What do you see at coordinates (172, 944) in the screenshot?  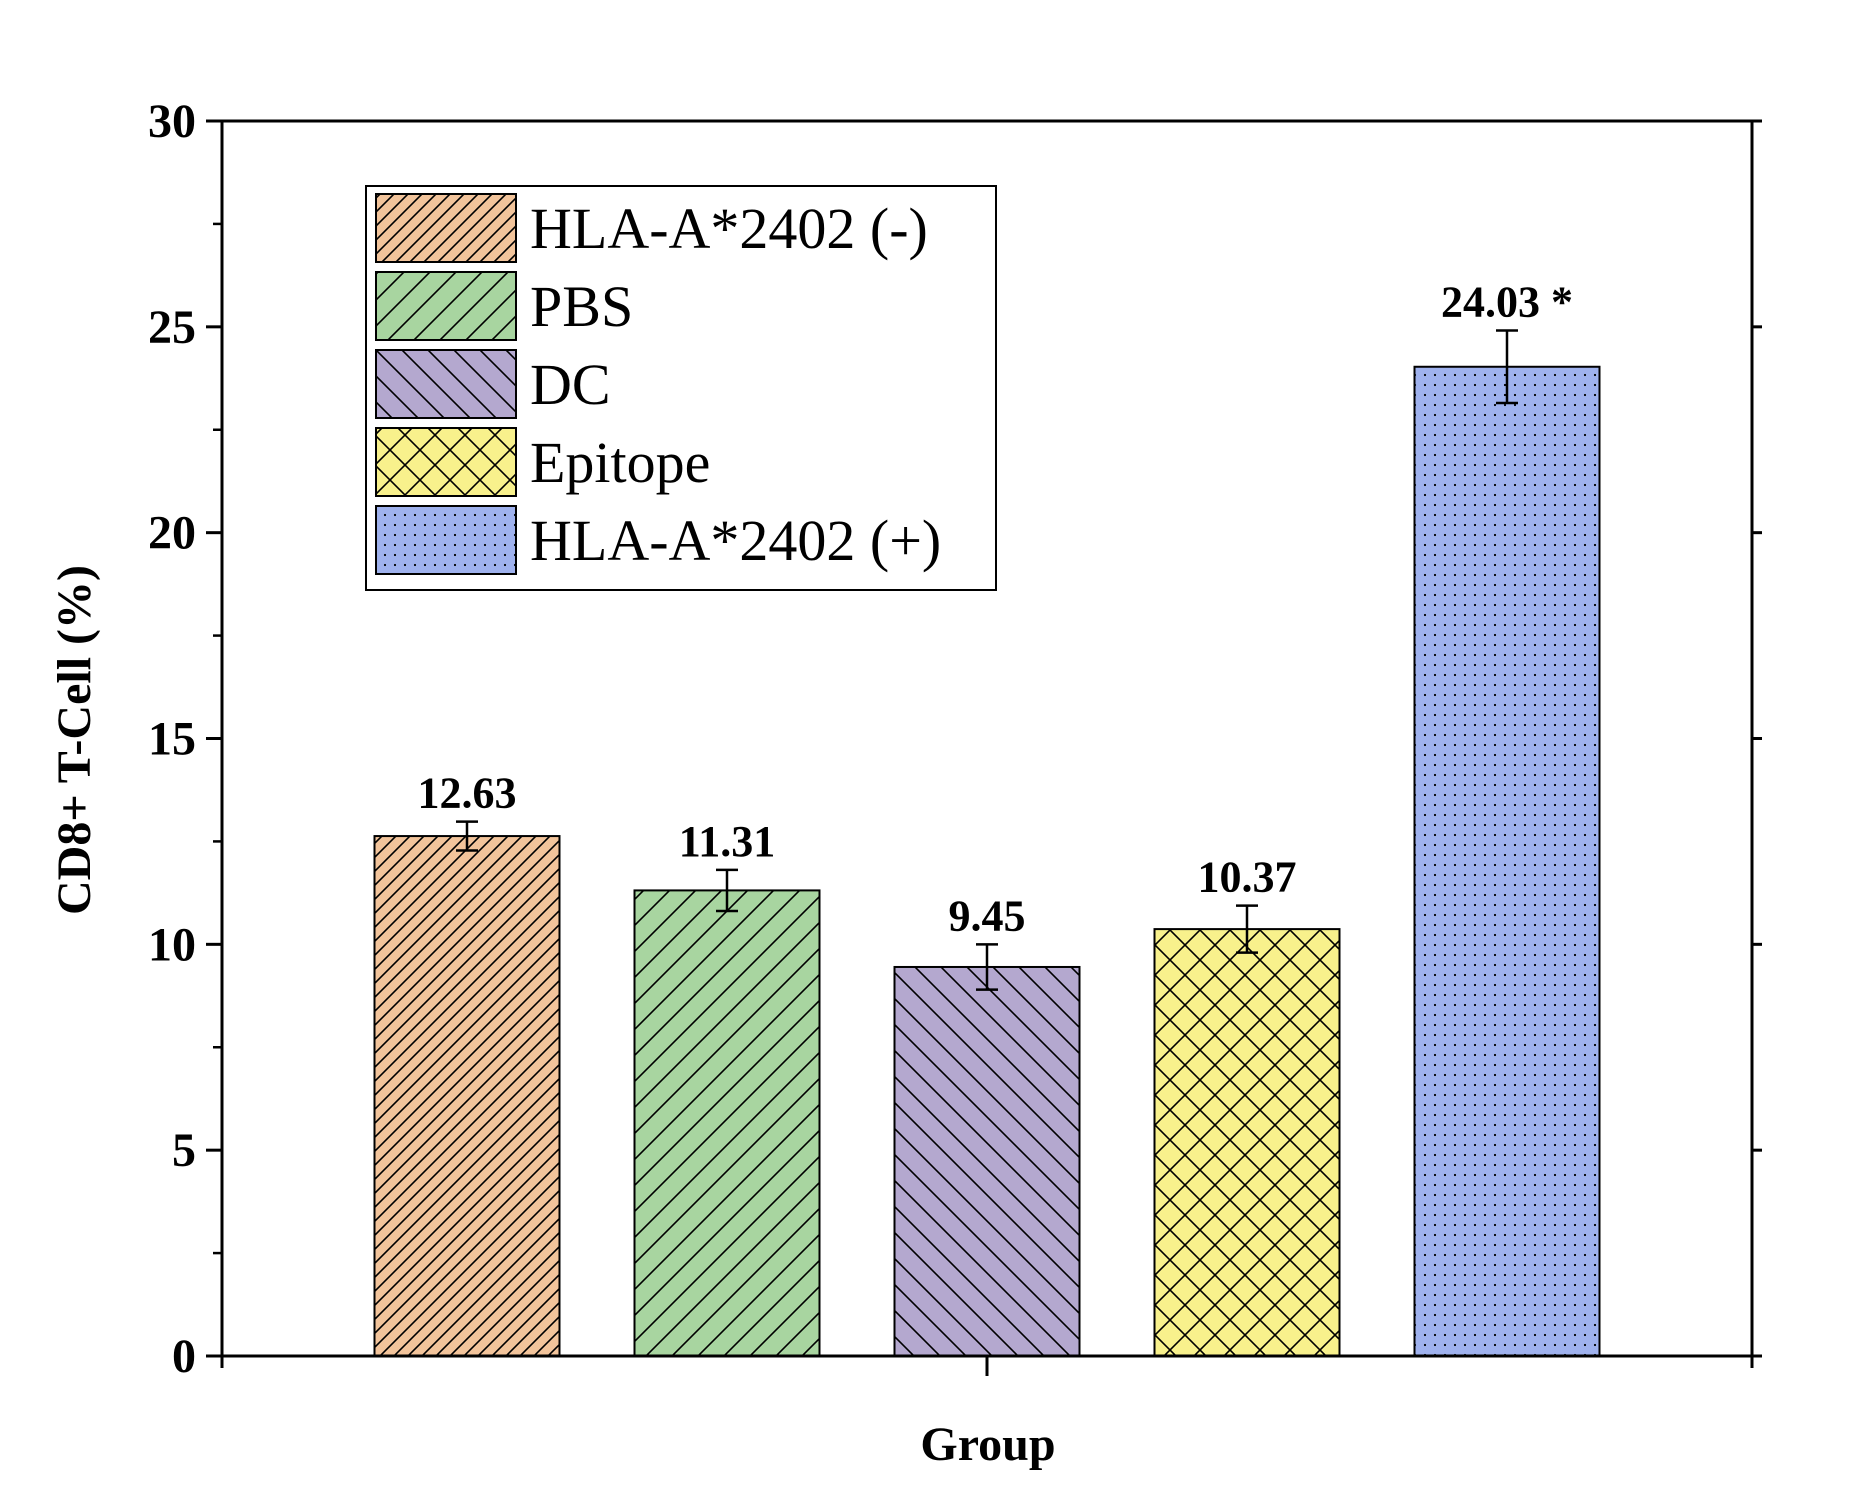 I see `y-tick-label: 10` at bounding box center [172, 944].